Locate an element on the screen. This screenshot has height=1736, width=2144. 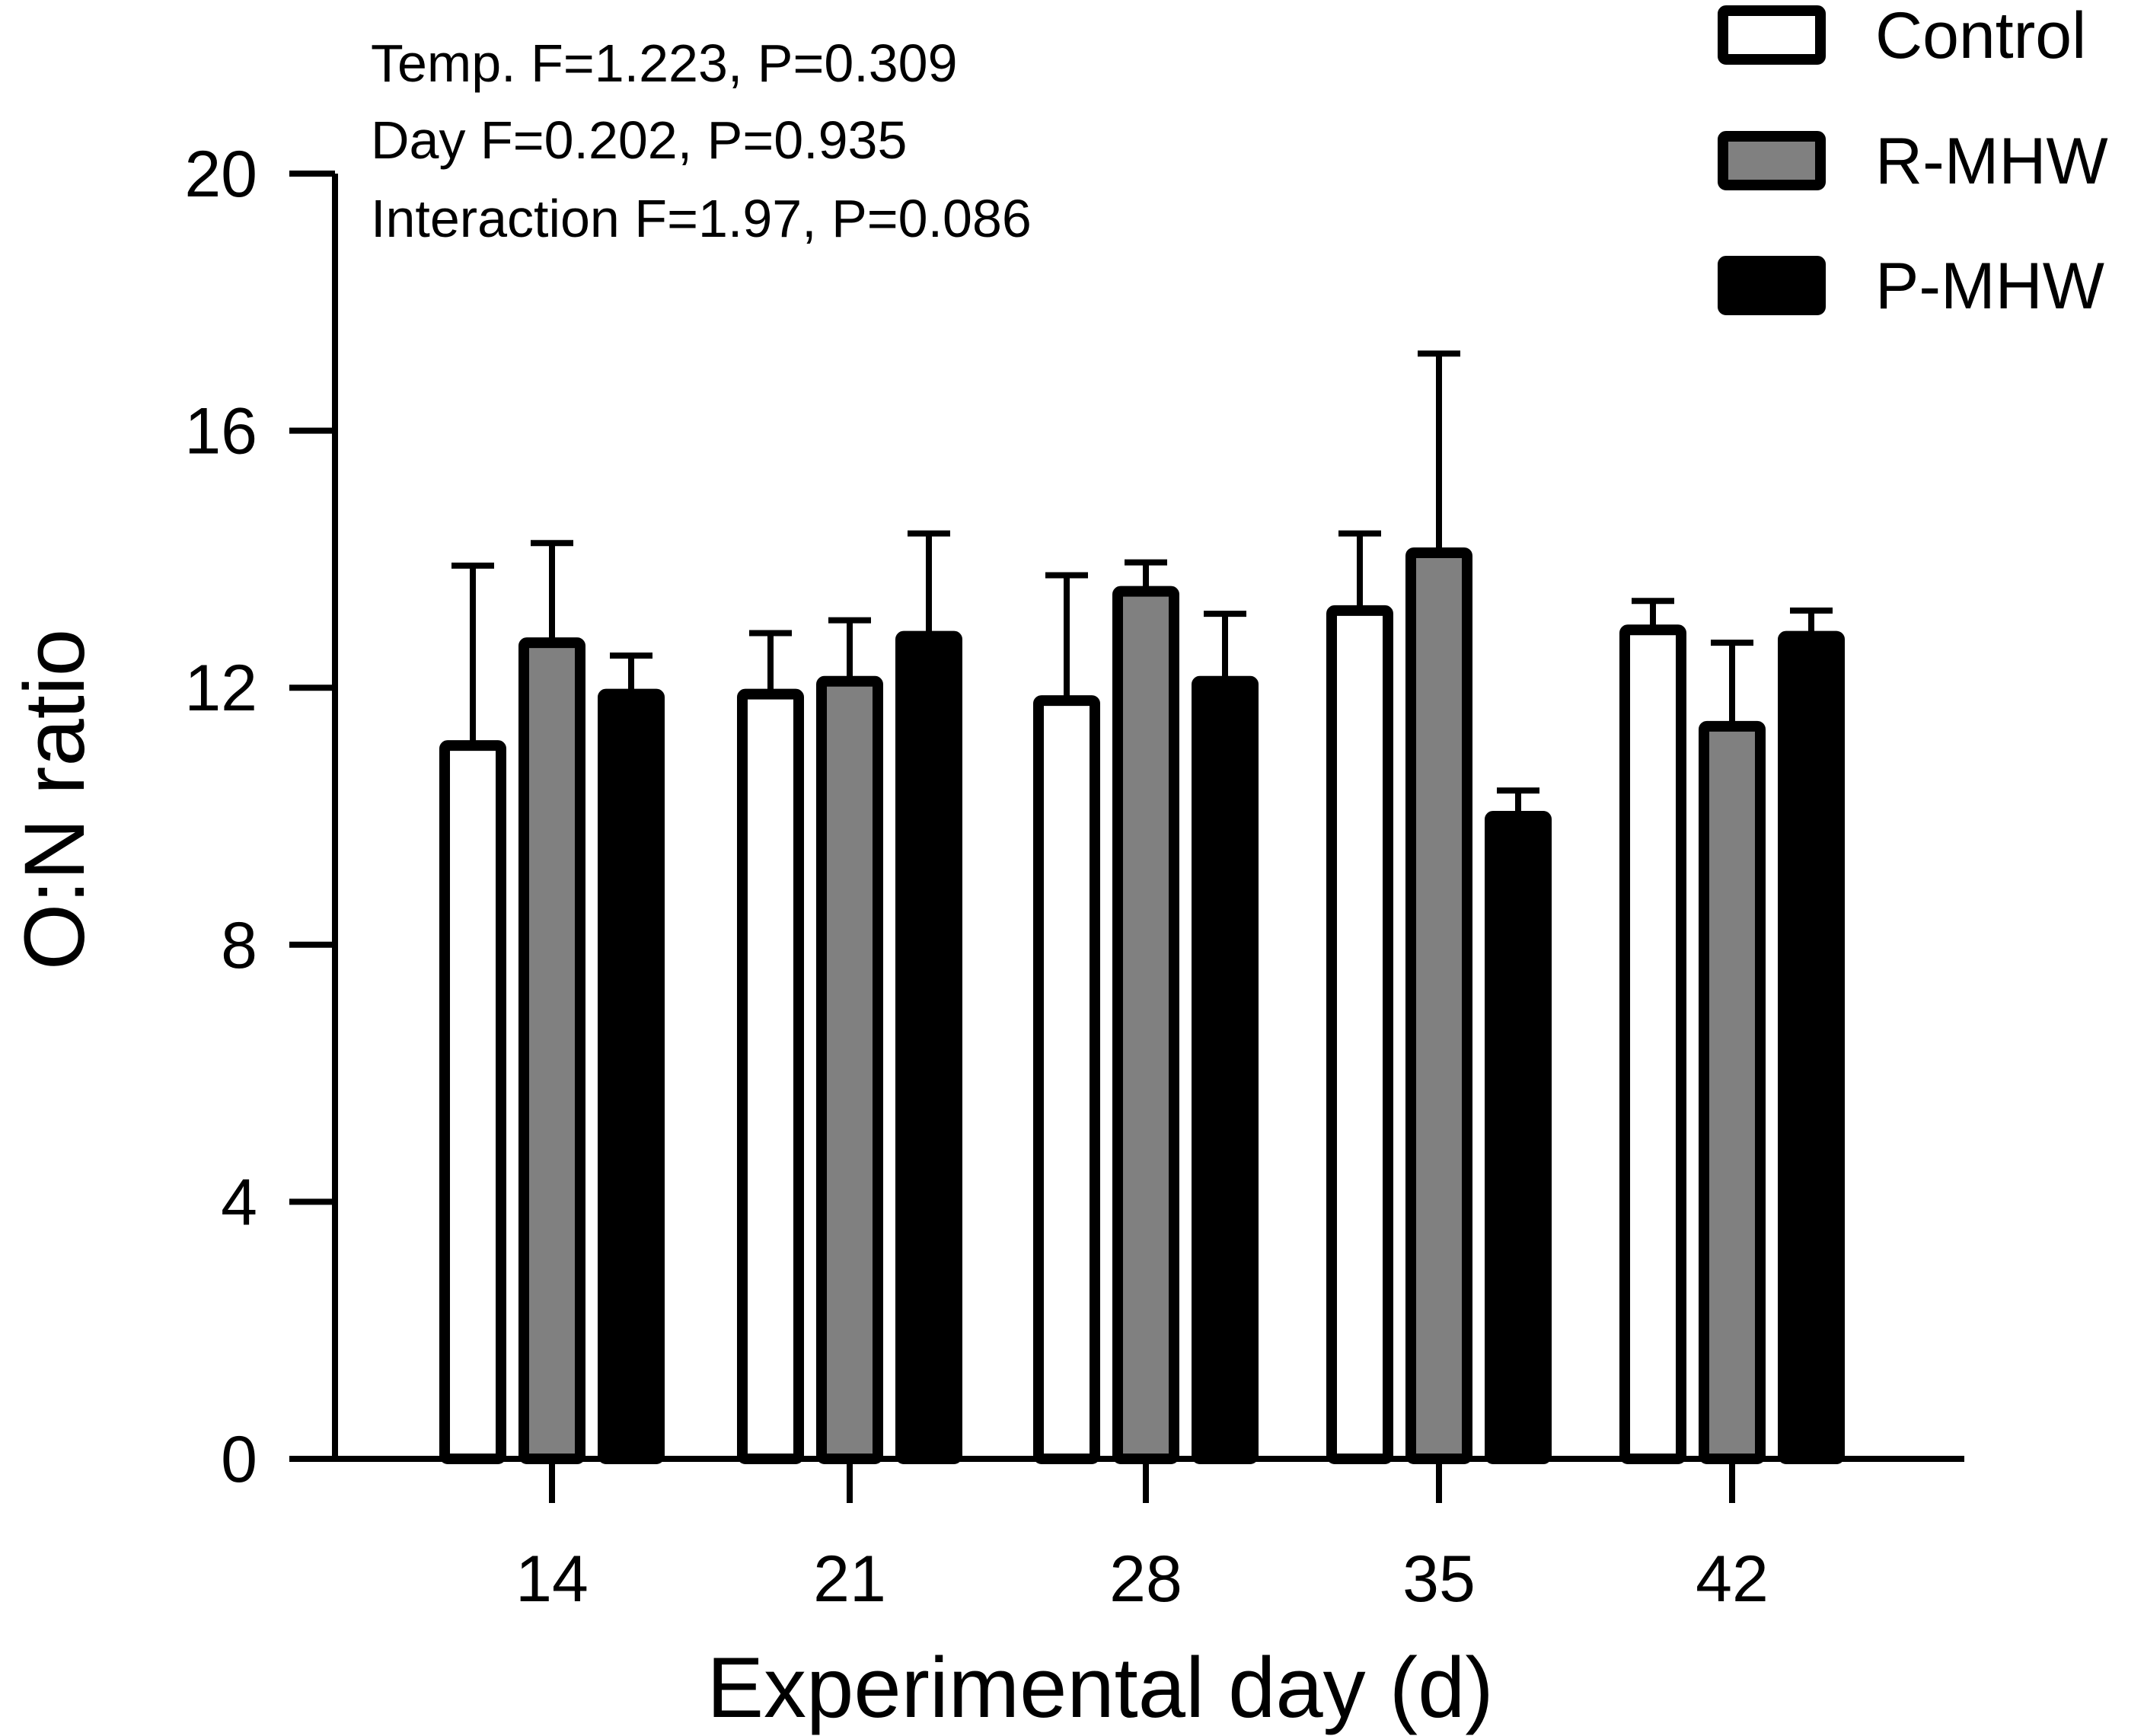
y-tick-label: 20 is located at coordinates (220, 175).